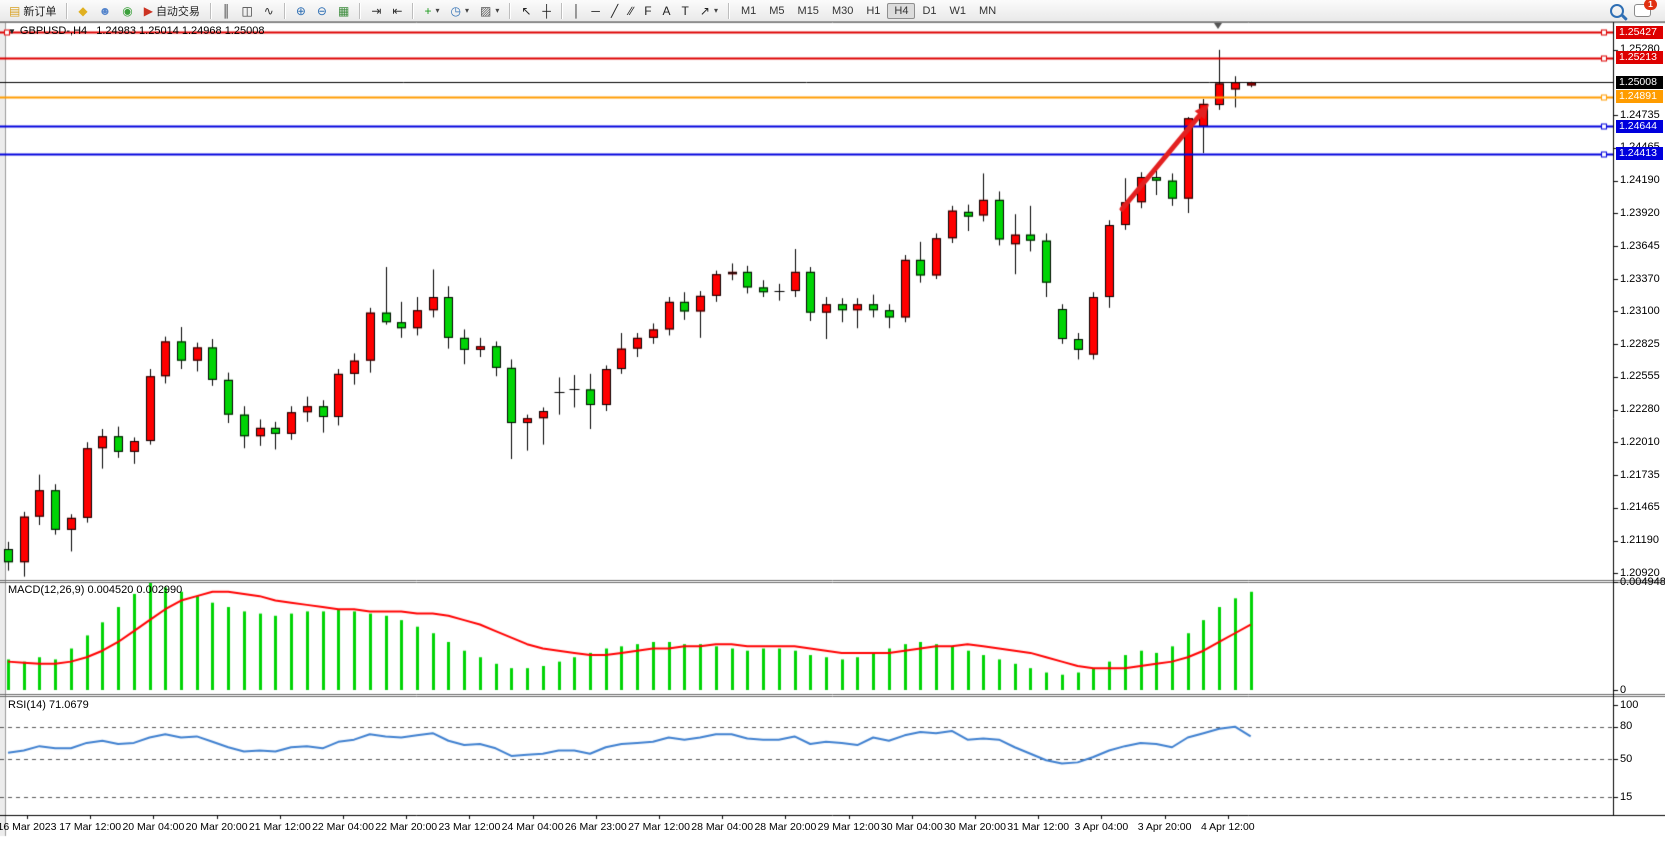  What do you see at coordinates (873, 10) in the screenshot?
I see `timeframe-button-h1: H1` at bounding box center [873, 10].